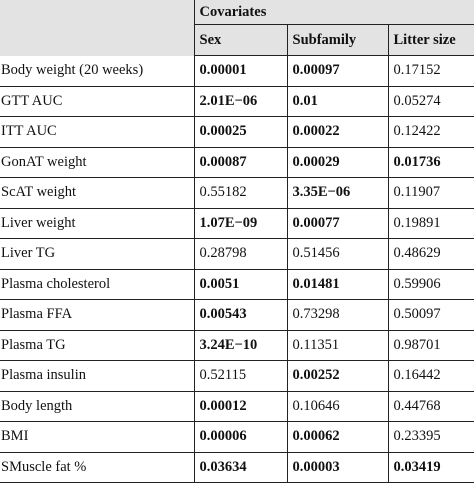 The width and height of the screenshot is (474, 483). Describe the element at coordinates (97, 254) in the screenshot. I see `row-label: Liver TG` at that location.